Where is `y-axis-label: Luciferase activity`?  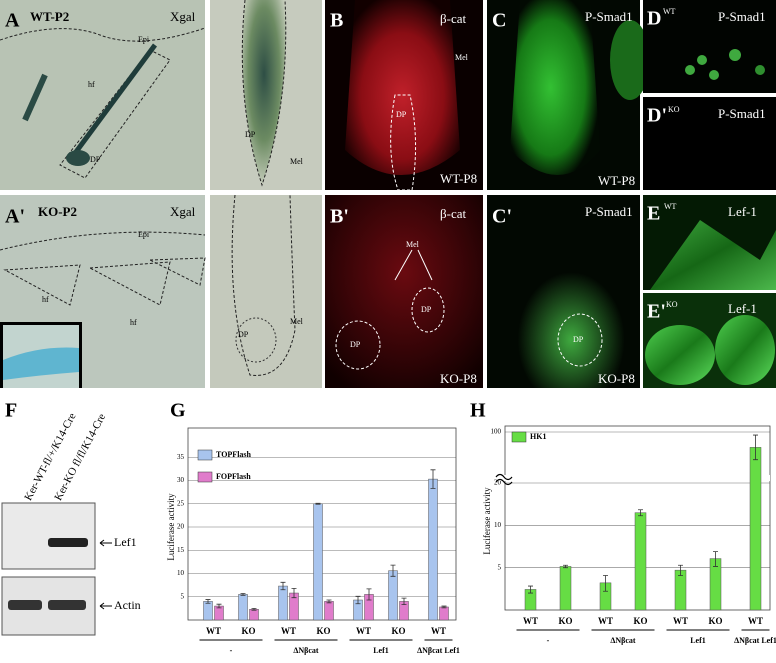 y-axis-label: Luciferase activity is located at coordinates (487, 521).